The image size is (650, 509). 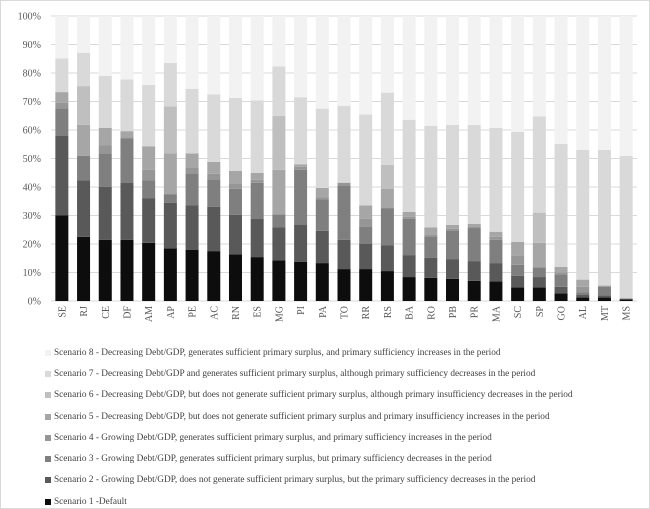 What do you see at coordinates (301, 310) in the screenshot?
I see `x-tick-label: PI` at bounding box center [301, 310].